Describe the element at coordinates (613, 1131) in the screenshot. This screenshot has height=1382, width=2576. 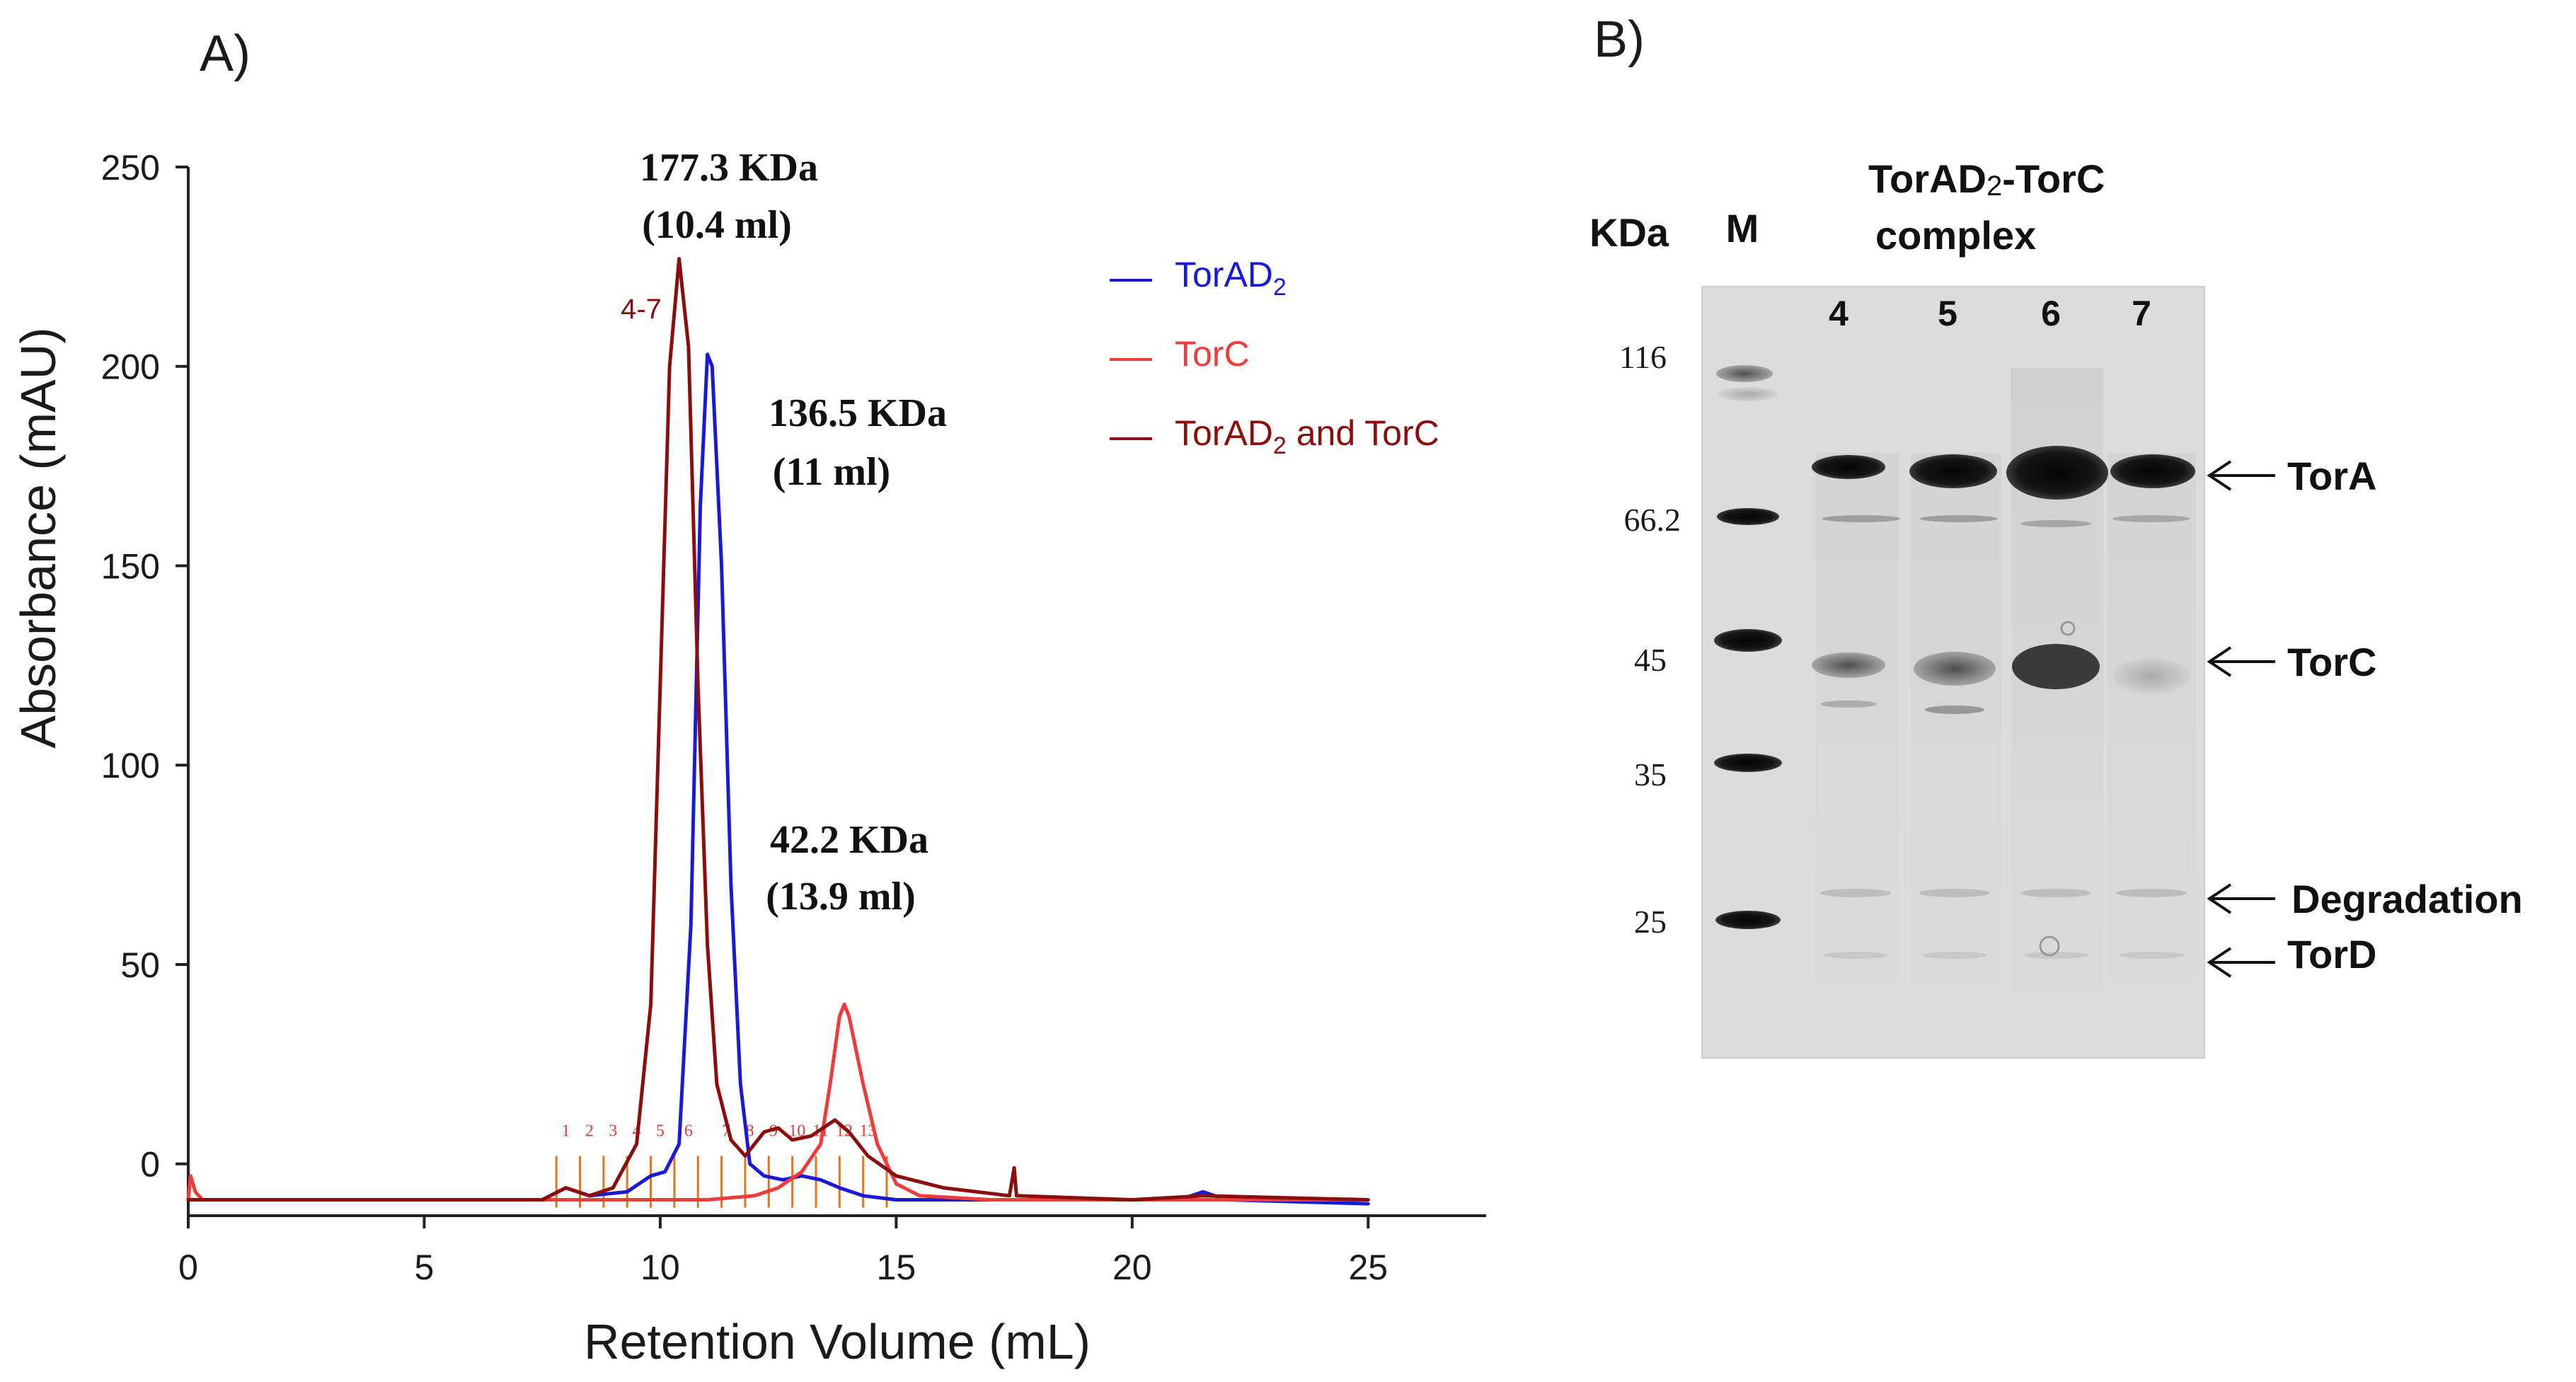
I see `fraction-label: 3` at that location.